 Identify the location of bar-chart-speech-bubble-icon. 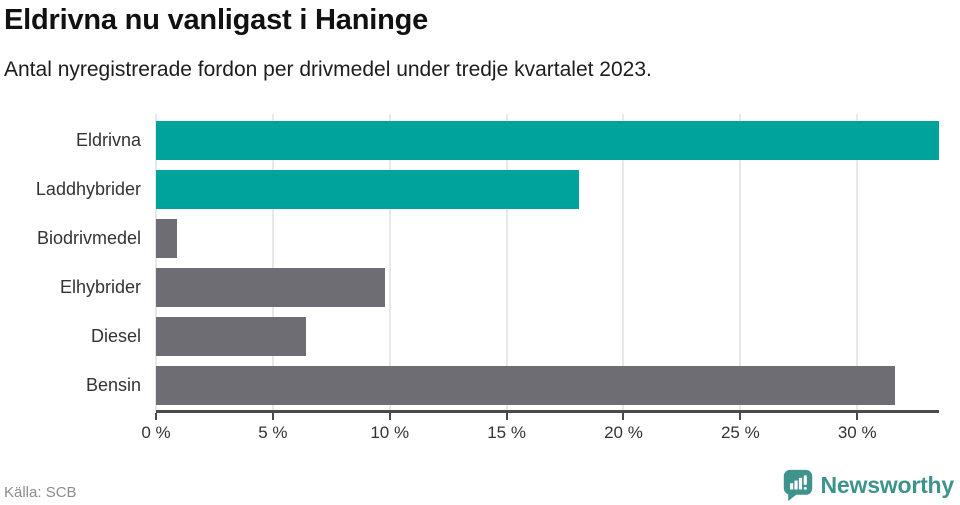
(797, 485).